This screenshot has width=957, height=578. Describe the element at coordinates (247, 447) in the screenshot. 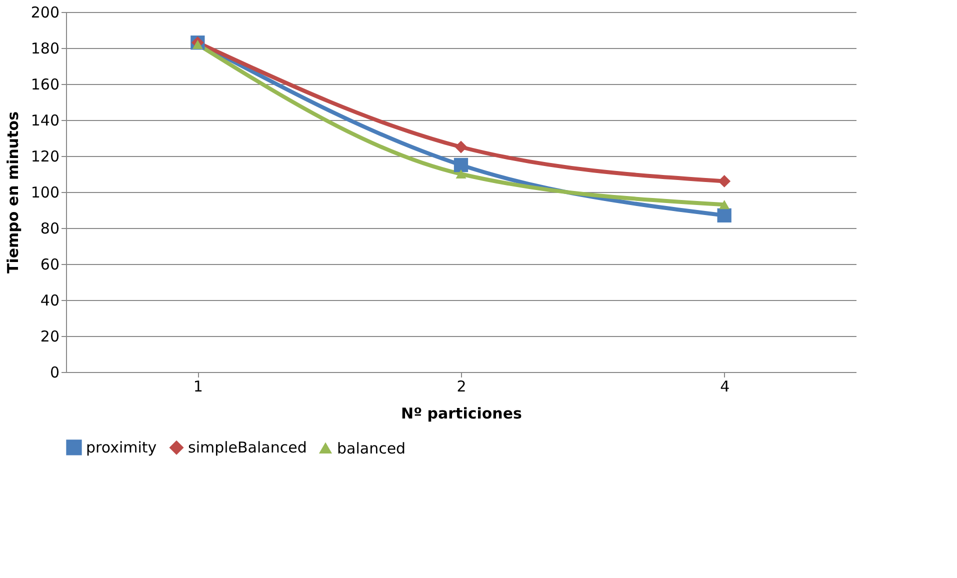

I see `legend-label: simpleBalanced` at that location.